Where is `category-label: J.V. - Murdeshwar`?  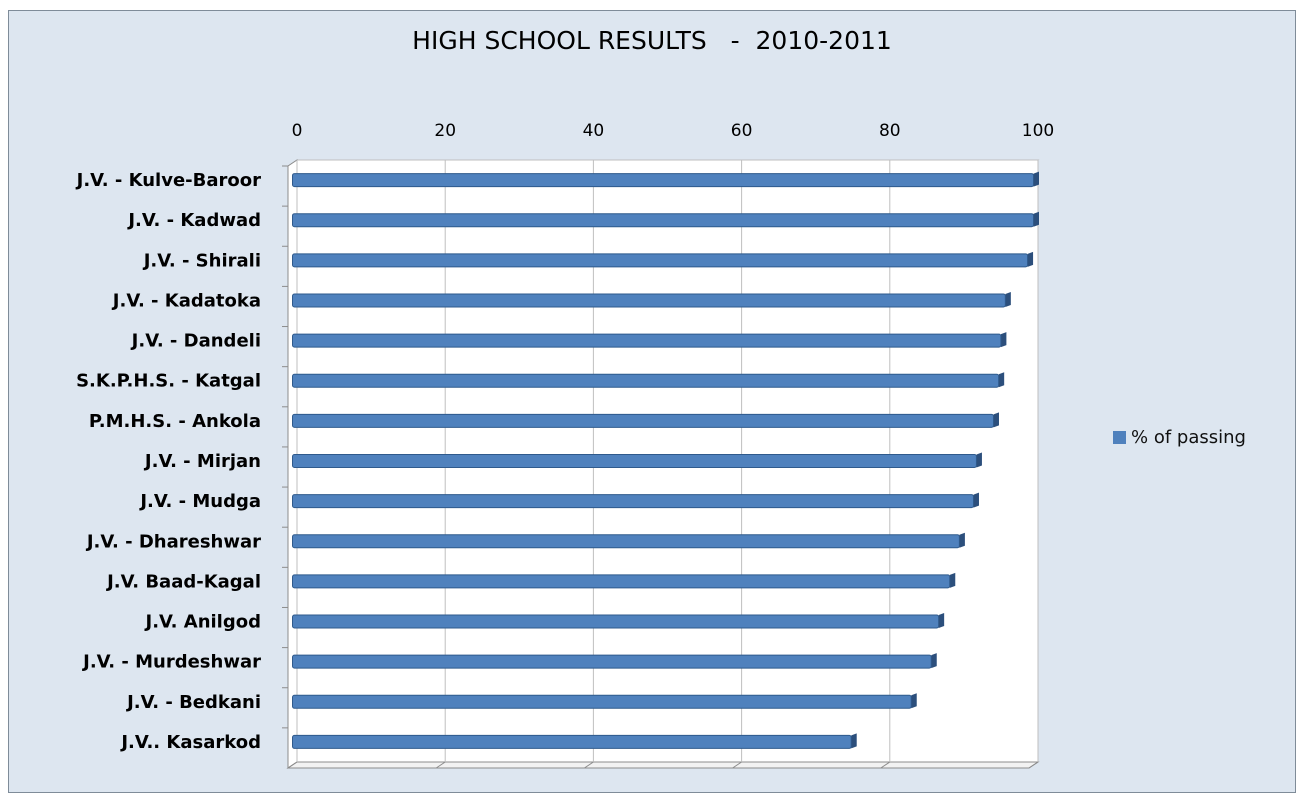 category-label: J.V. - Murdeshwar is located at coordinates (171, 662).